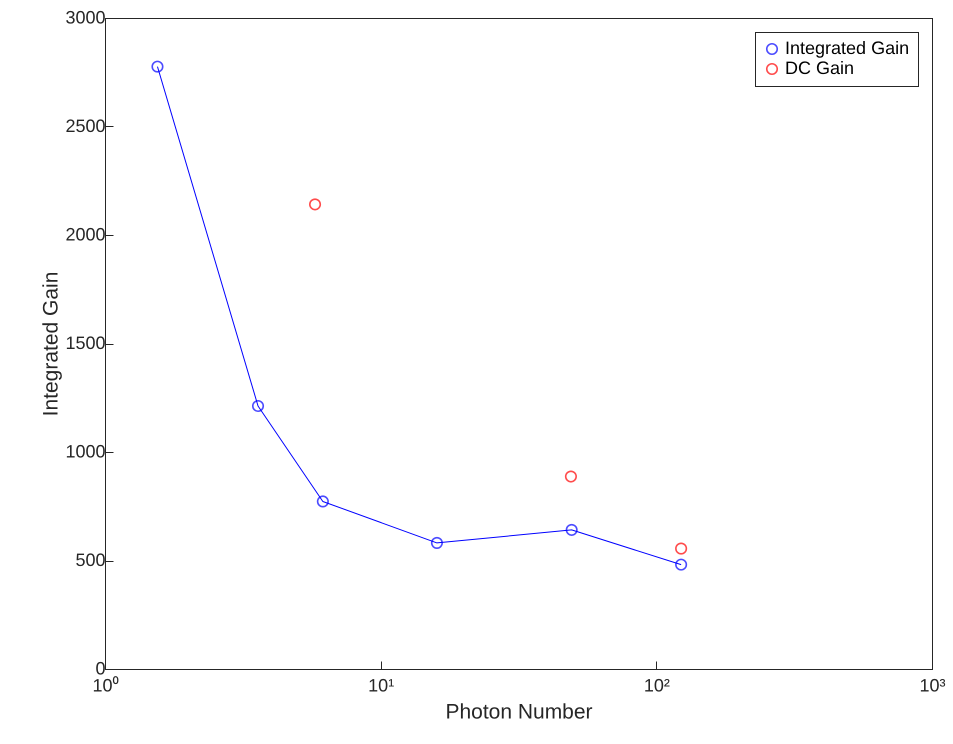 The image size is (953, 744). What do you see at coordinates (519, 712) in the screenshot?
I see `x-axis-title: Photon Number` at bounding box center [519, 712].